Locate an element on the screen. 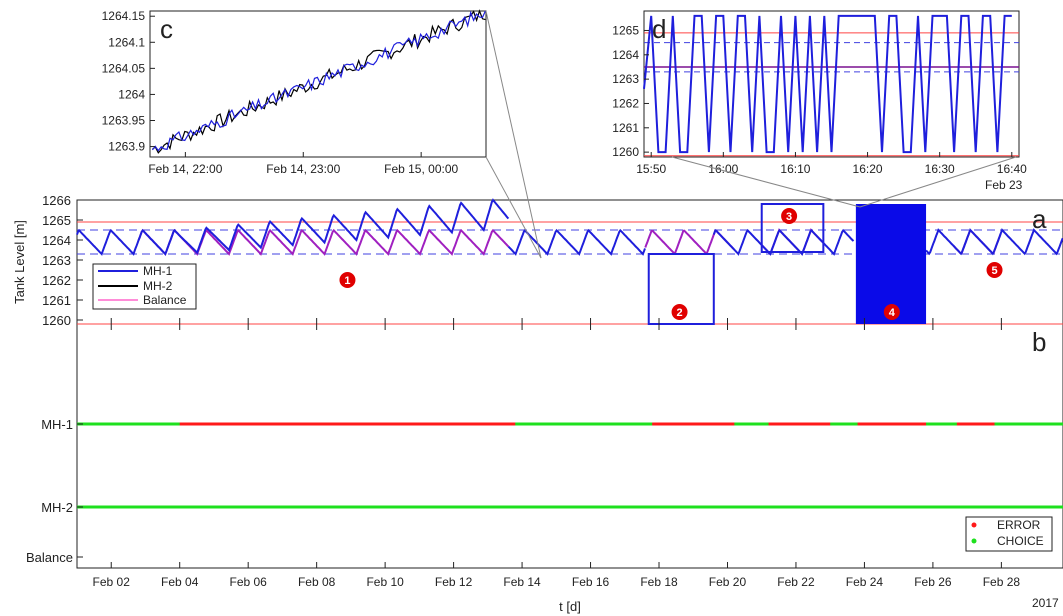 The image size is (1063, 616). y-tick-label-d: 1261 is located at coordinates (625, 128).